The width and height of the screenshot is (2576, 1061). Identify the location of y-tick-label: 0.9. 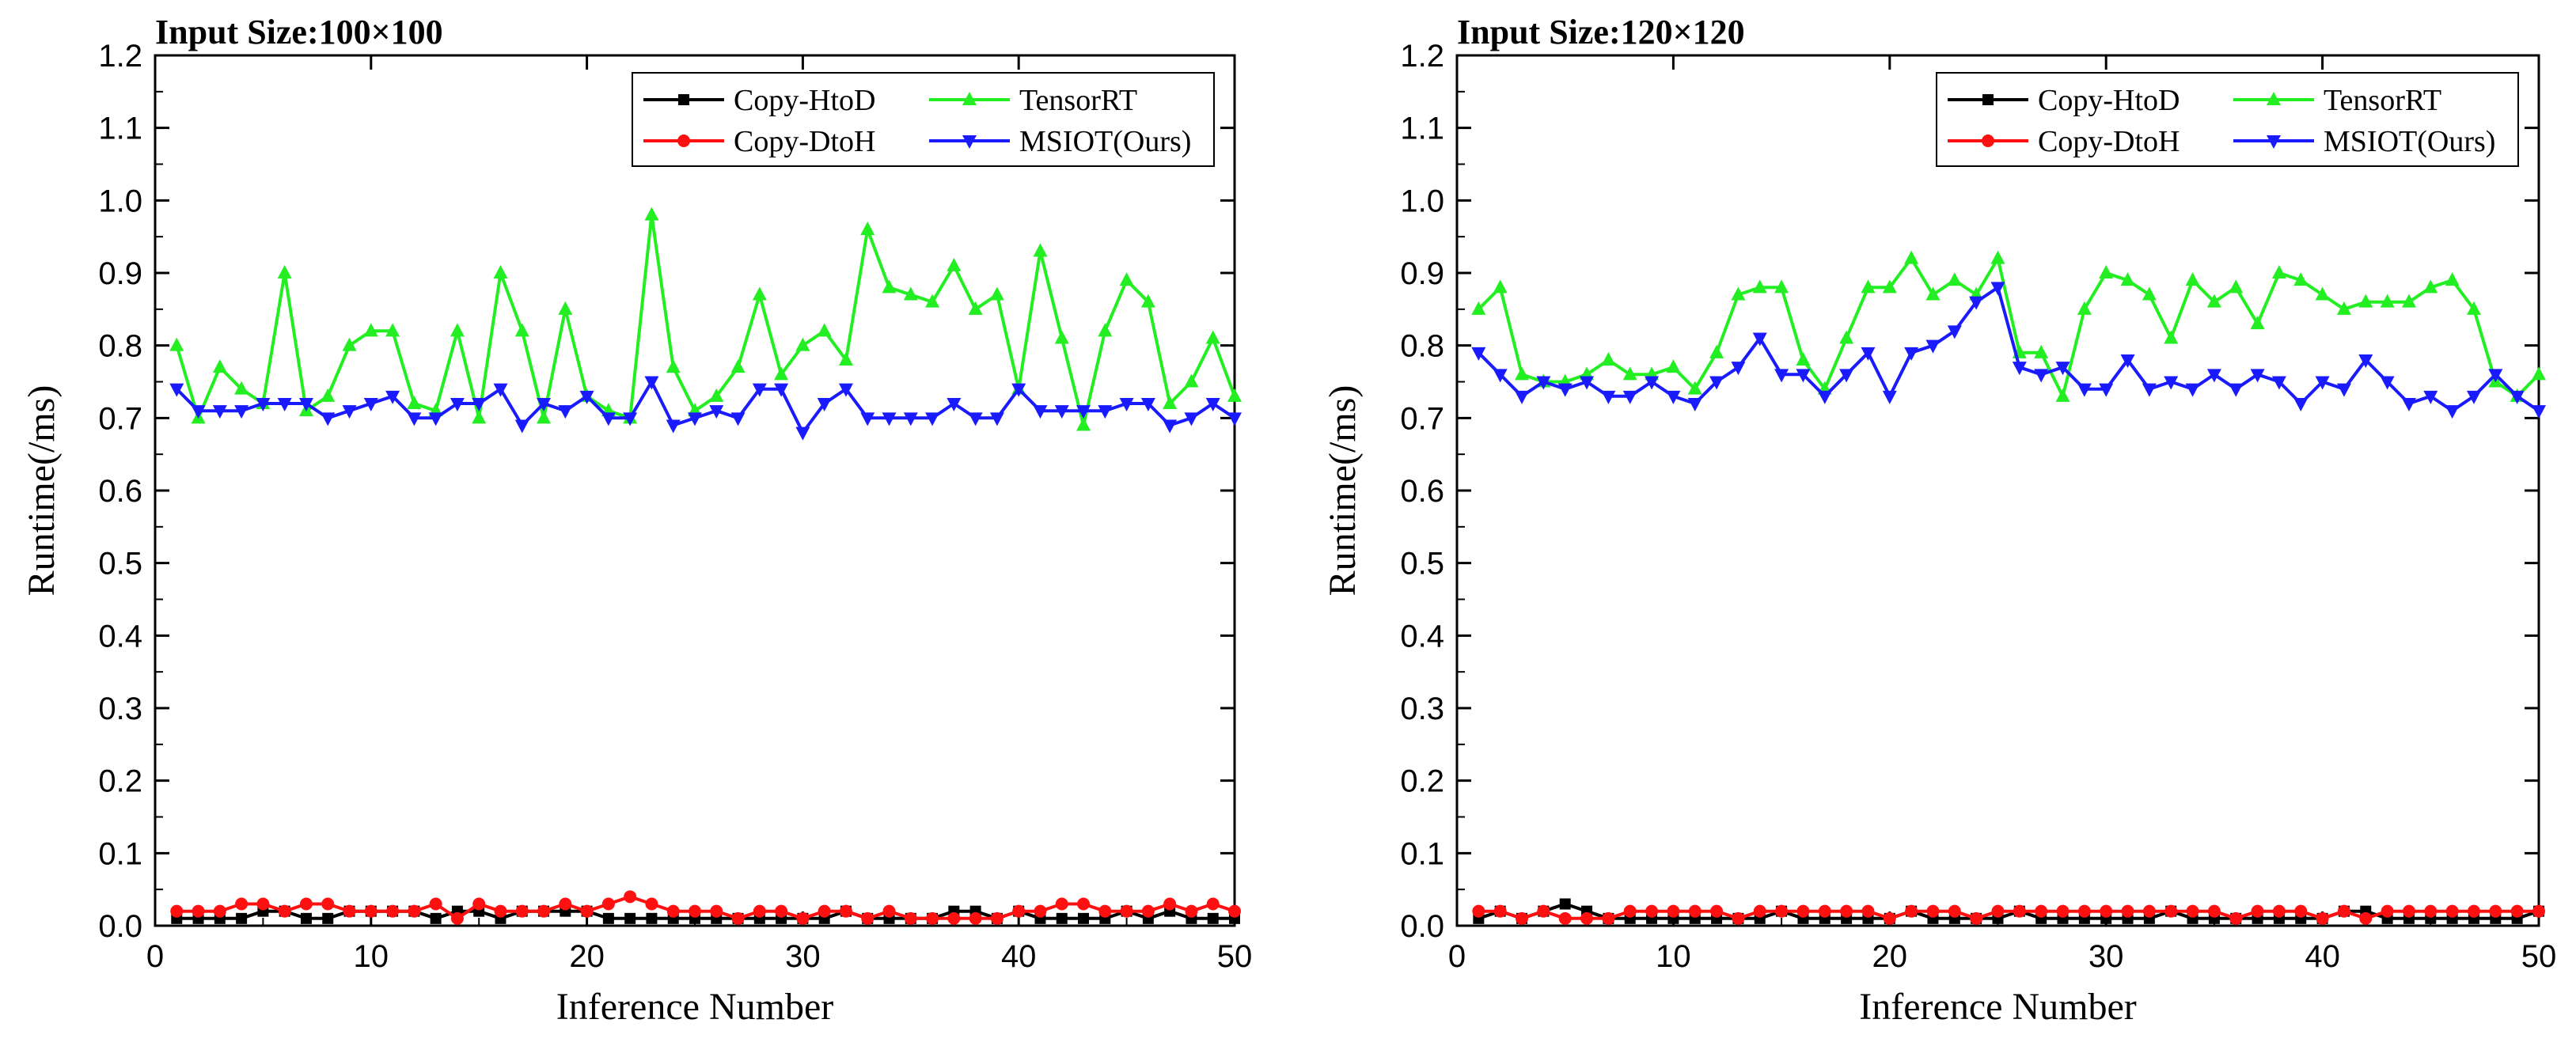
(1422, 273).